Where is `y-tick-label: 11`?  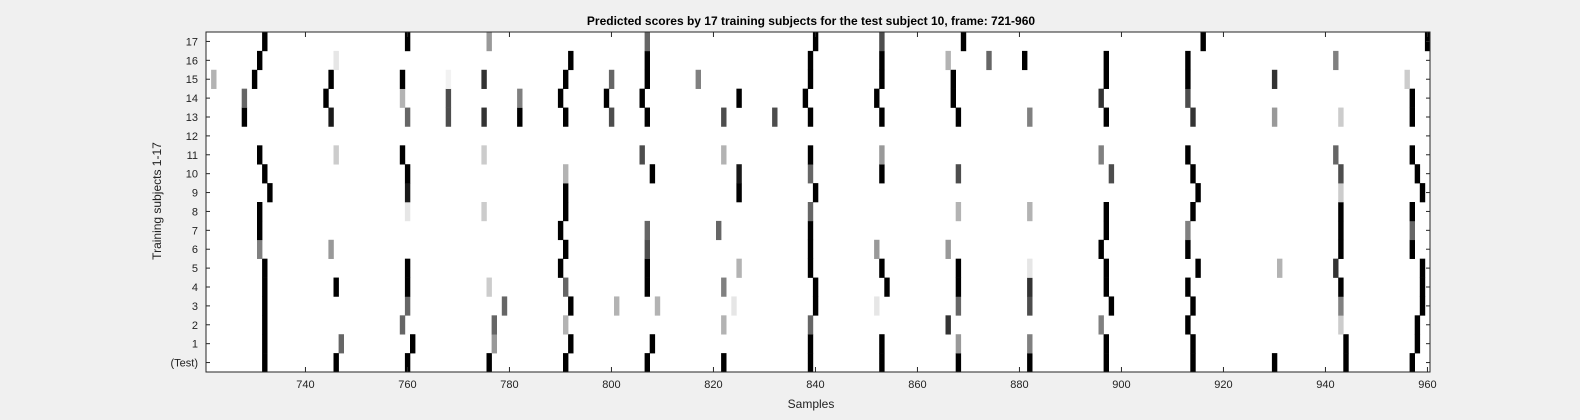 y-tick-label: 11 is located at coordinates (192, 156).